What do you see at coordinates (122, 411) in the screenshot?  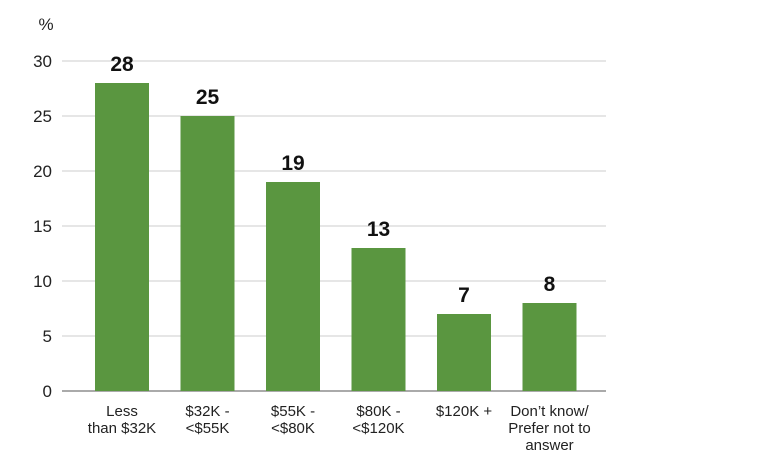 I see `category-label-line: Less` at bounding box center [122, 411].